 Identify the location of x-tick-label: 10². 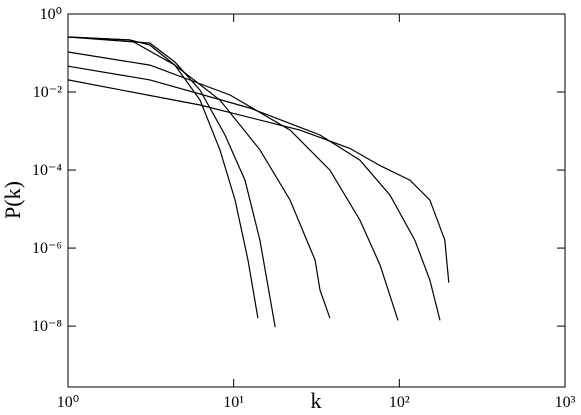
(399, 402).